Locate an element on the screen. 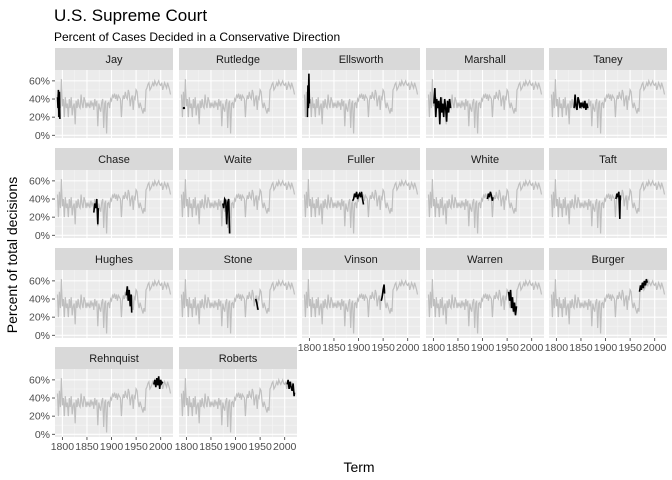  series-line-white is located at coordinates (490, 196).